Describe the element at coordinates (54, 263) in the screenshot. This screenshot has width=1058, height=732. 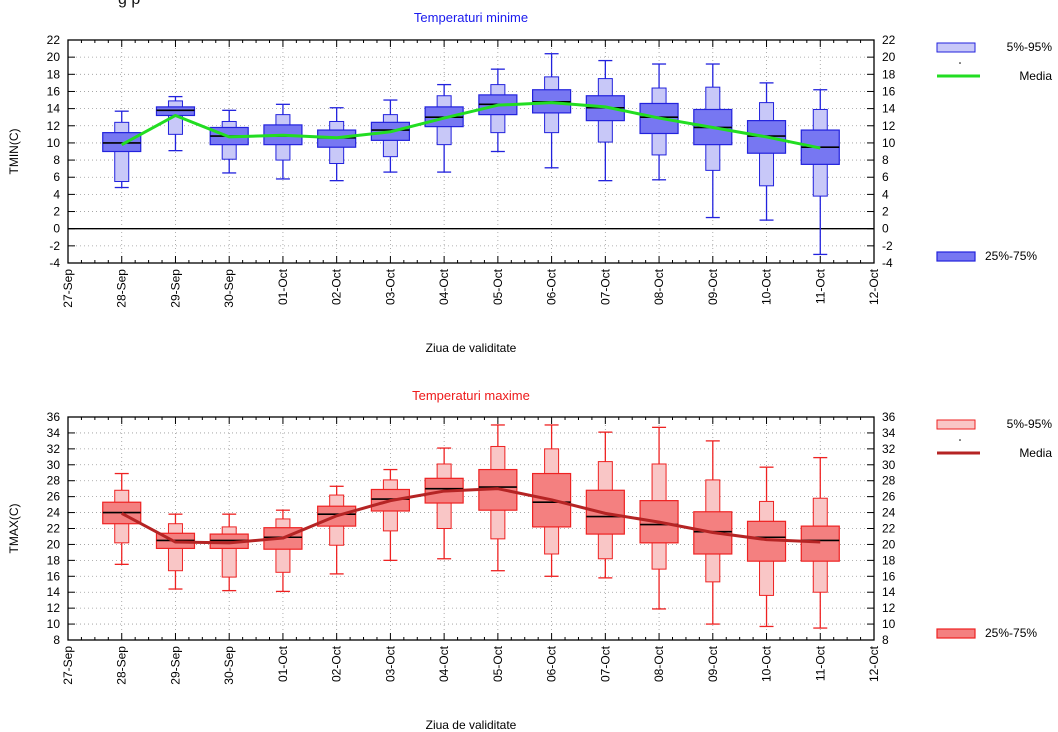
I see `y-tick-label-left: -4` at that location.